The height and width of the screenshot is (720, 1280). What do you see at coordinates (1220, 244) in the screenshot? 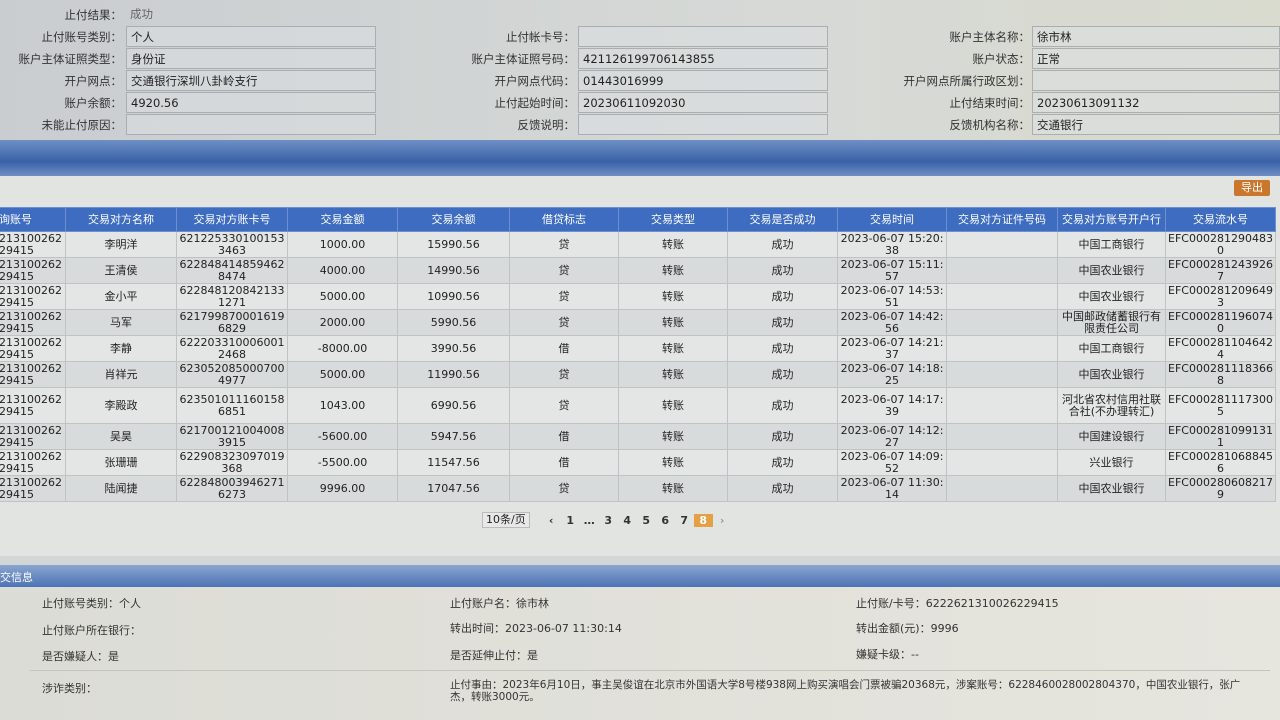
I see `table-cell: EFC0002812904830` at bounding box center [1220, 244].